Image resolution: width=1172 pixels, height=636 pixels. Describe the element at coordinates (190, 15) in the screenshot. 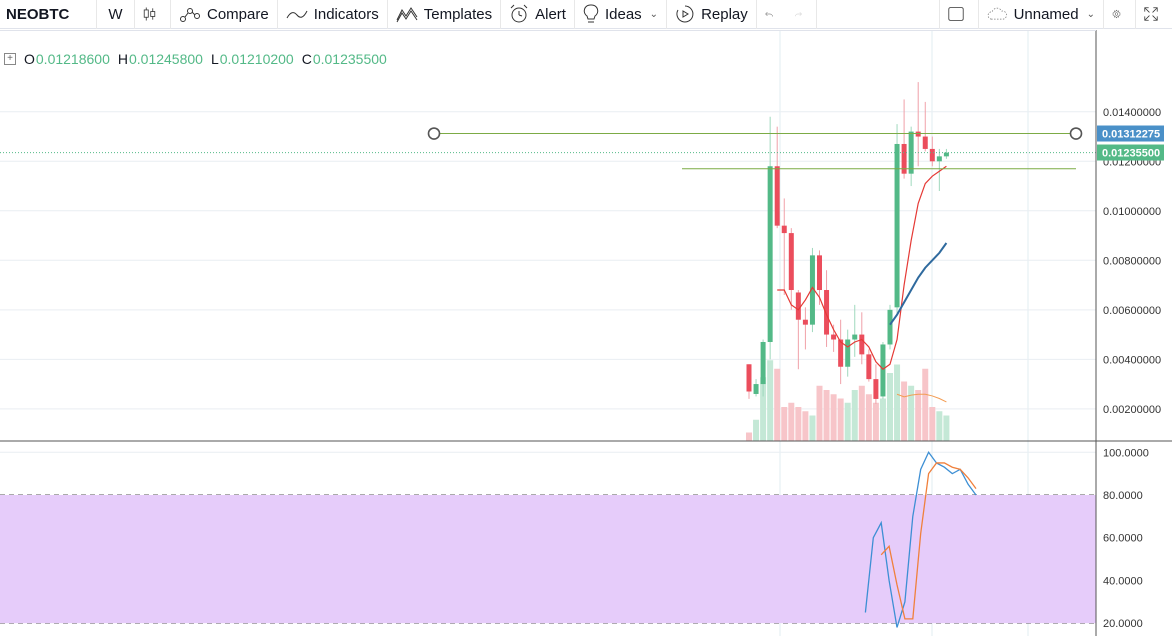

I see `compare-icon` at that location.